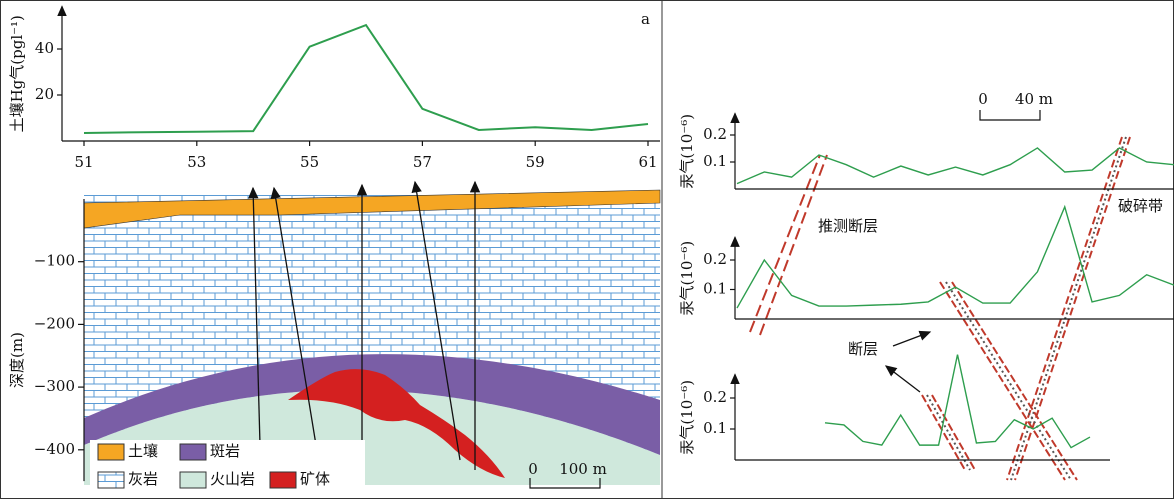 Image resolution: width=1174 pixels, height=499 pixels. I want to click on x-tick-label: 59, so click(535, 162).